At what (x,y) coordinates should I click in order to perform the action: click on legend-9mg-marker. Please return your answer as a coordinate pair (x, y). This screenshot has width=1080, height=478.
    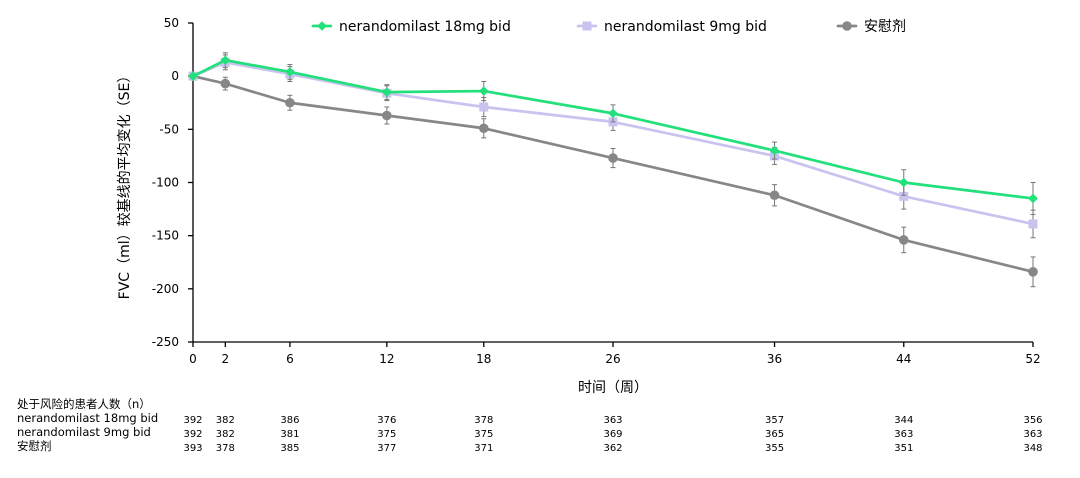
    Looking at the image, I should click on (587, 26).